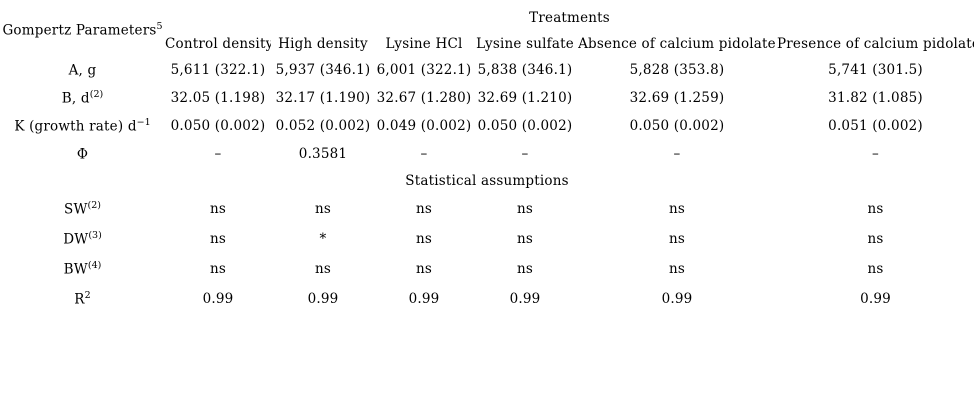 Image resolution: width=974 pixels, height=419 pixels. Describe the element at coordinates (323, 154) in the screenshot. I see `table-cell: 0.3581` at that location.